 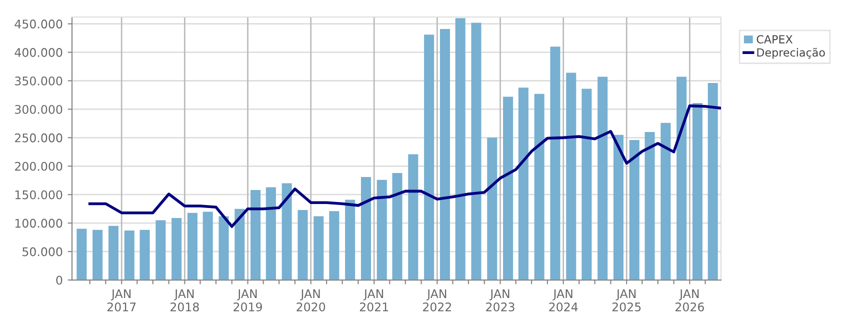 I want to click on y-tick-label: 200.000, so click(x=38, y=166).